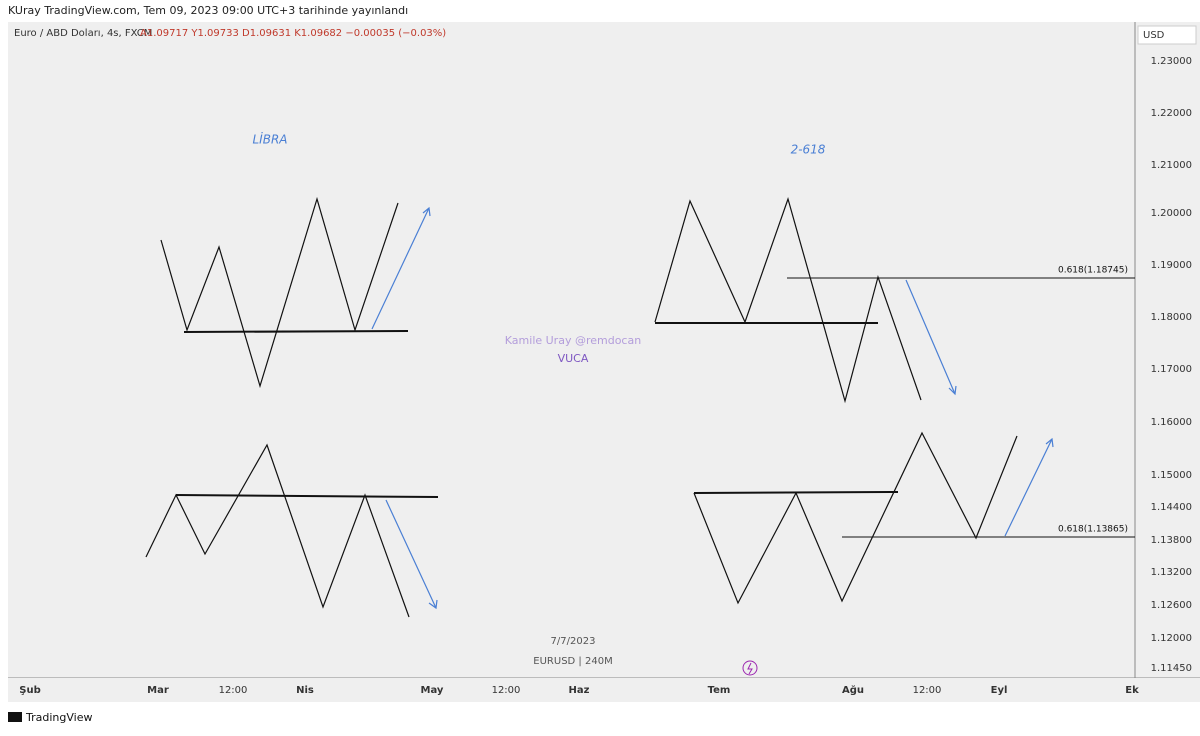 The height and width of the screenshot is (736, 1200). Describe the element at coordinates (1093, 271) in the screenshot. I see `fib-label: 0.618(1.18745)` at that location.